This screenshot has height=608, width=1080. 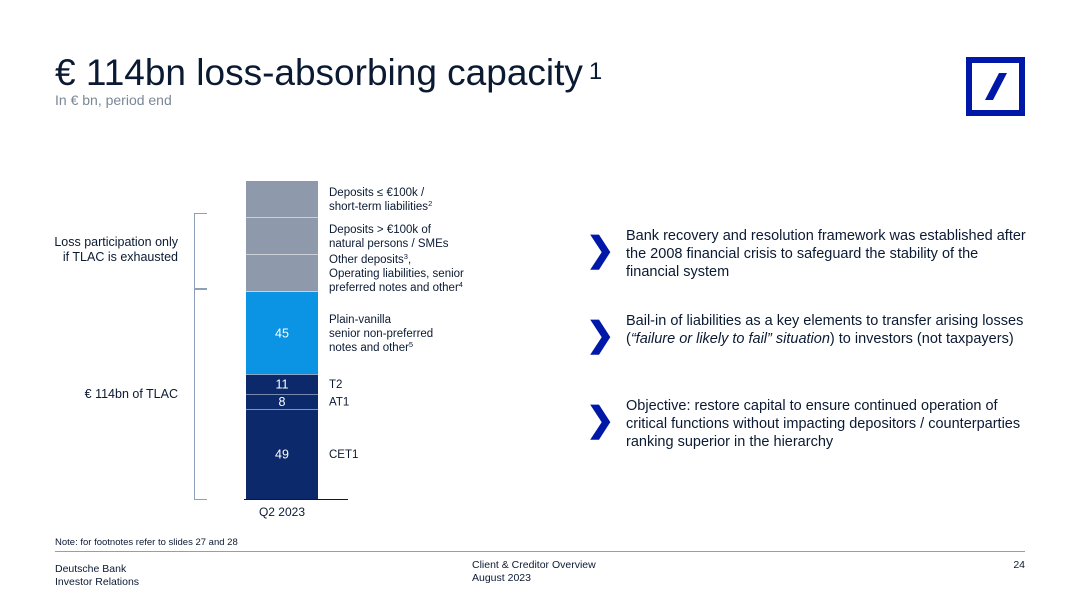 I want to click on footer-org-department: Investor Relations, so click(x=97, y=582).